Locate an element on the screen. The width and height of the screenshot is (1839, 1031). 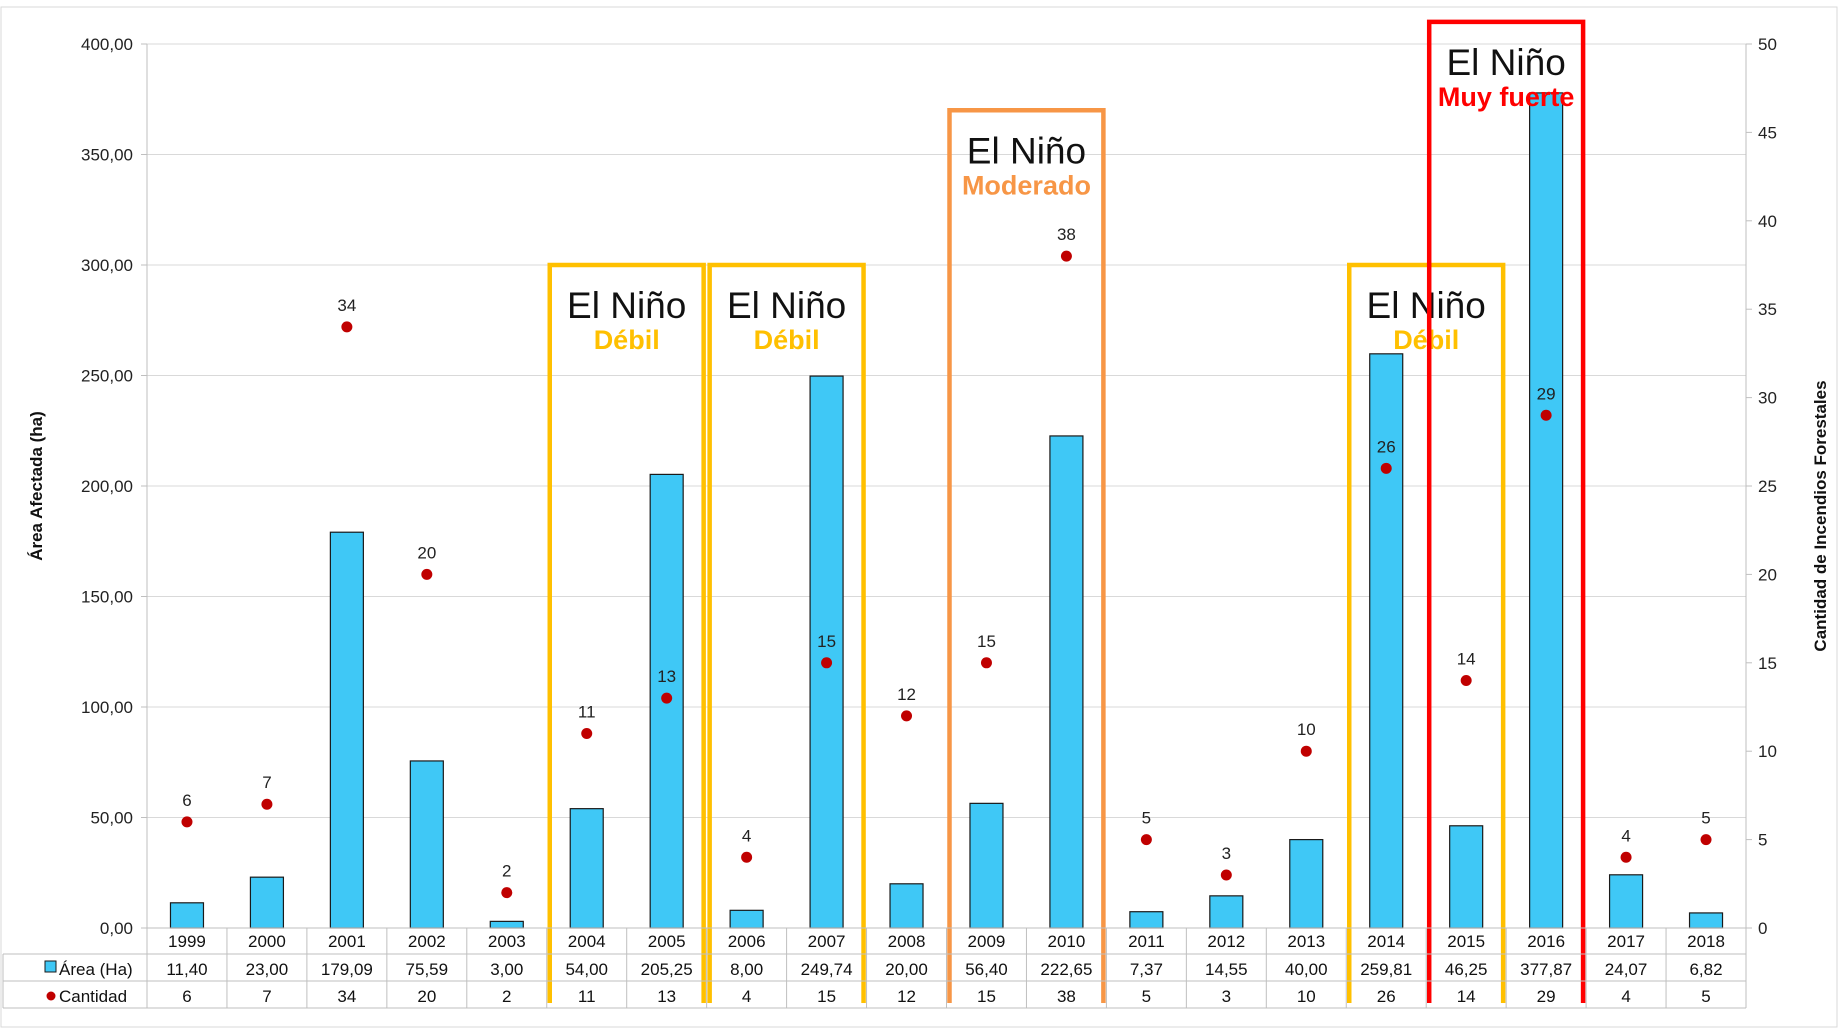
point-label: 11 is located at coordinates (587, 712).